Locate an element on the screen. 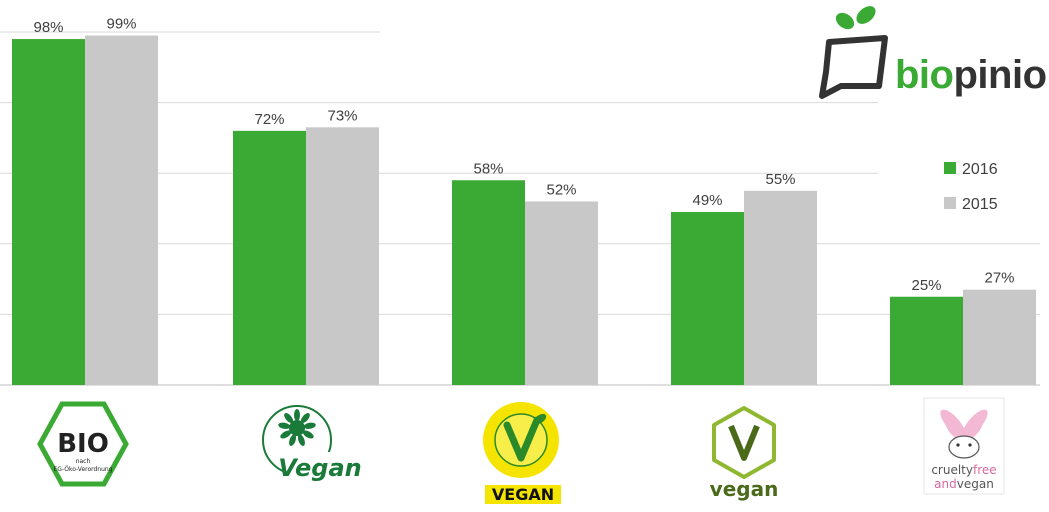 The width and height of the screenshot is (1049, 512). speech-bubble-icon is located at coordinates (853, 52).